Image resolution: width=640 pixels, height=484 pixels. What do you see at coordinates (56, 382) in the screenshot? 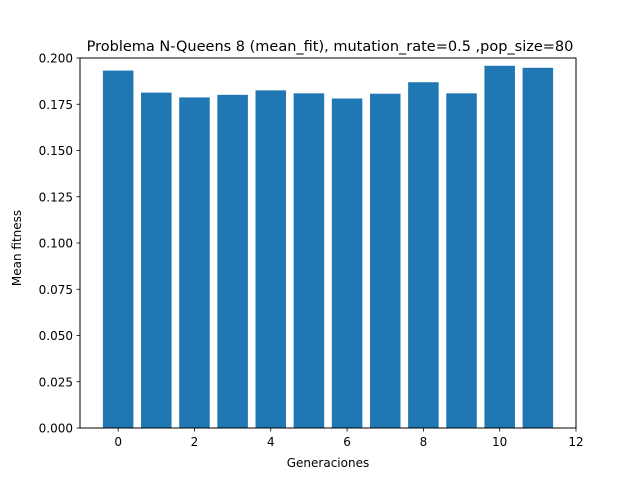
I see `y-tick-label: 0.025` at bounding box center [56, 382].